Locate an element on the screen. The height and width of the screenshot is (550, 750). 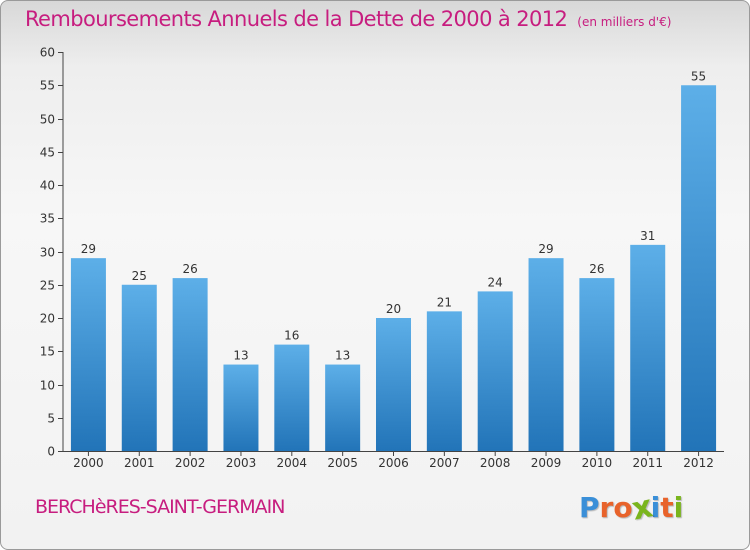
logo-letter: r is located at coordinates (606, 507).